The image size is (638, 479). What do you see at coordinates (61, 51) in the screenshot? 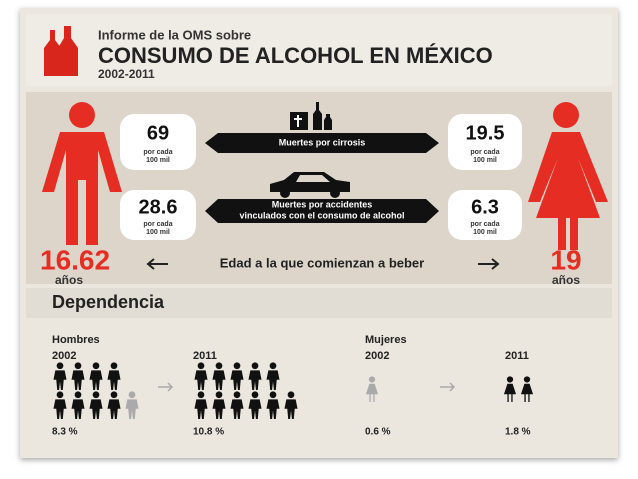
I see `bottles-icon` at bounding box center [61, 51].